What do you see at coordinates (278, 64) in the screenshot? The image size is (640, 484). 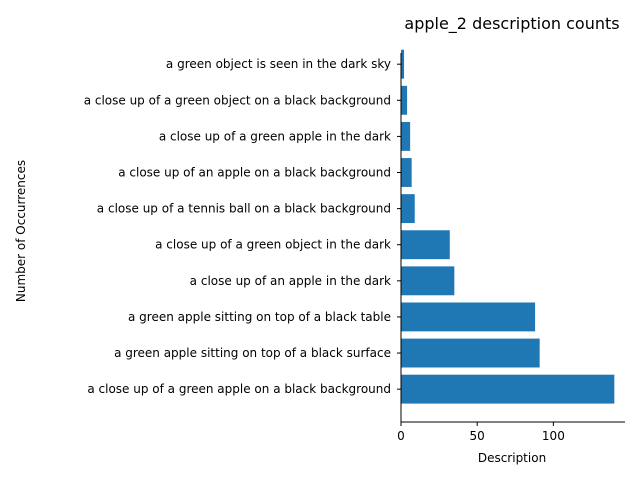 I see `y-tick-label: a green object is seen in the dark sky` at bounding box center [278, 64].